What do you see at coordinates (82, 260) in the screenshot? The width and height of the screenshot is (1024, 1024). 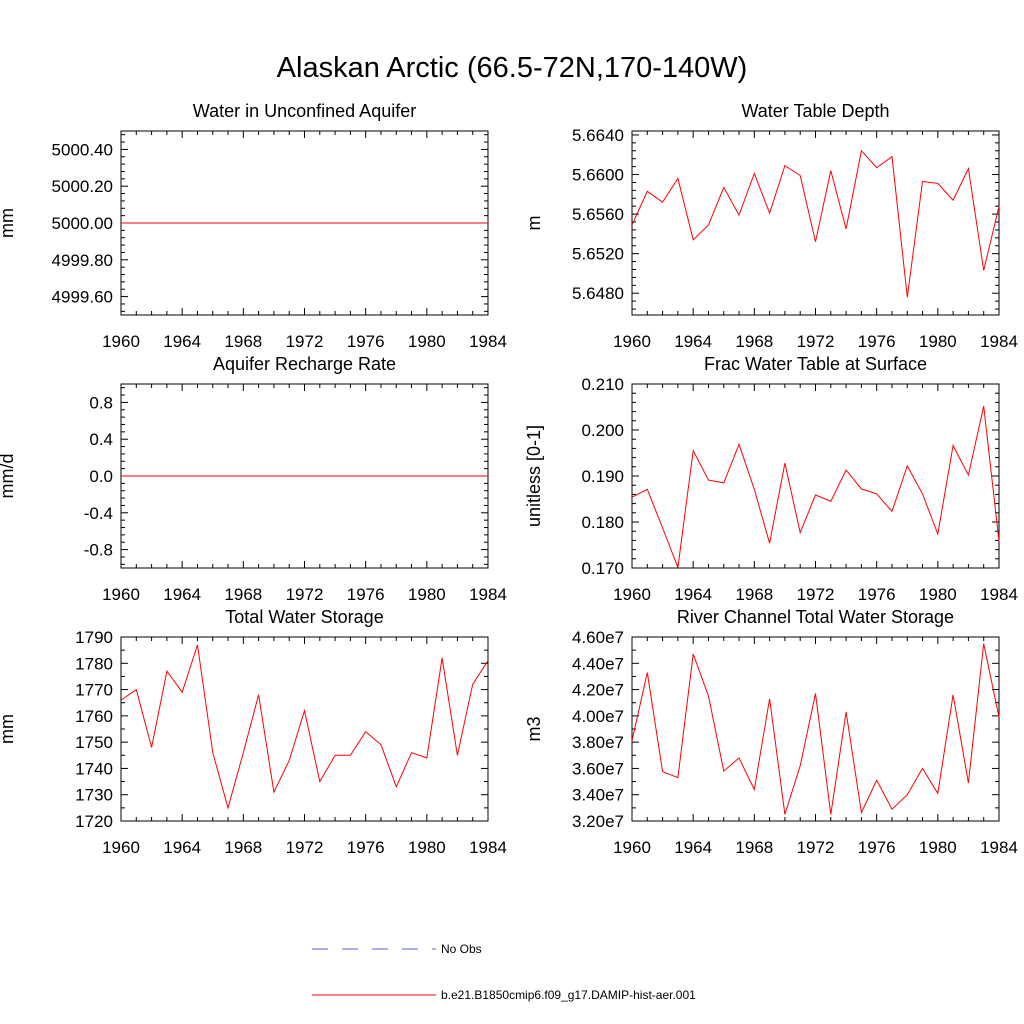 I see `y-tick-label: 4999.80` at bounding box center [82, 260].